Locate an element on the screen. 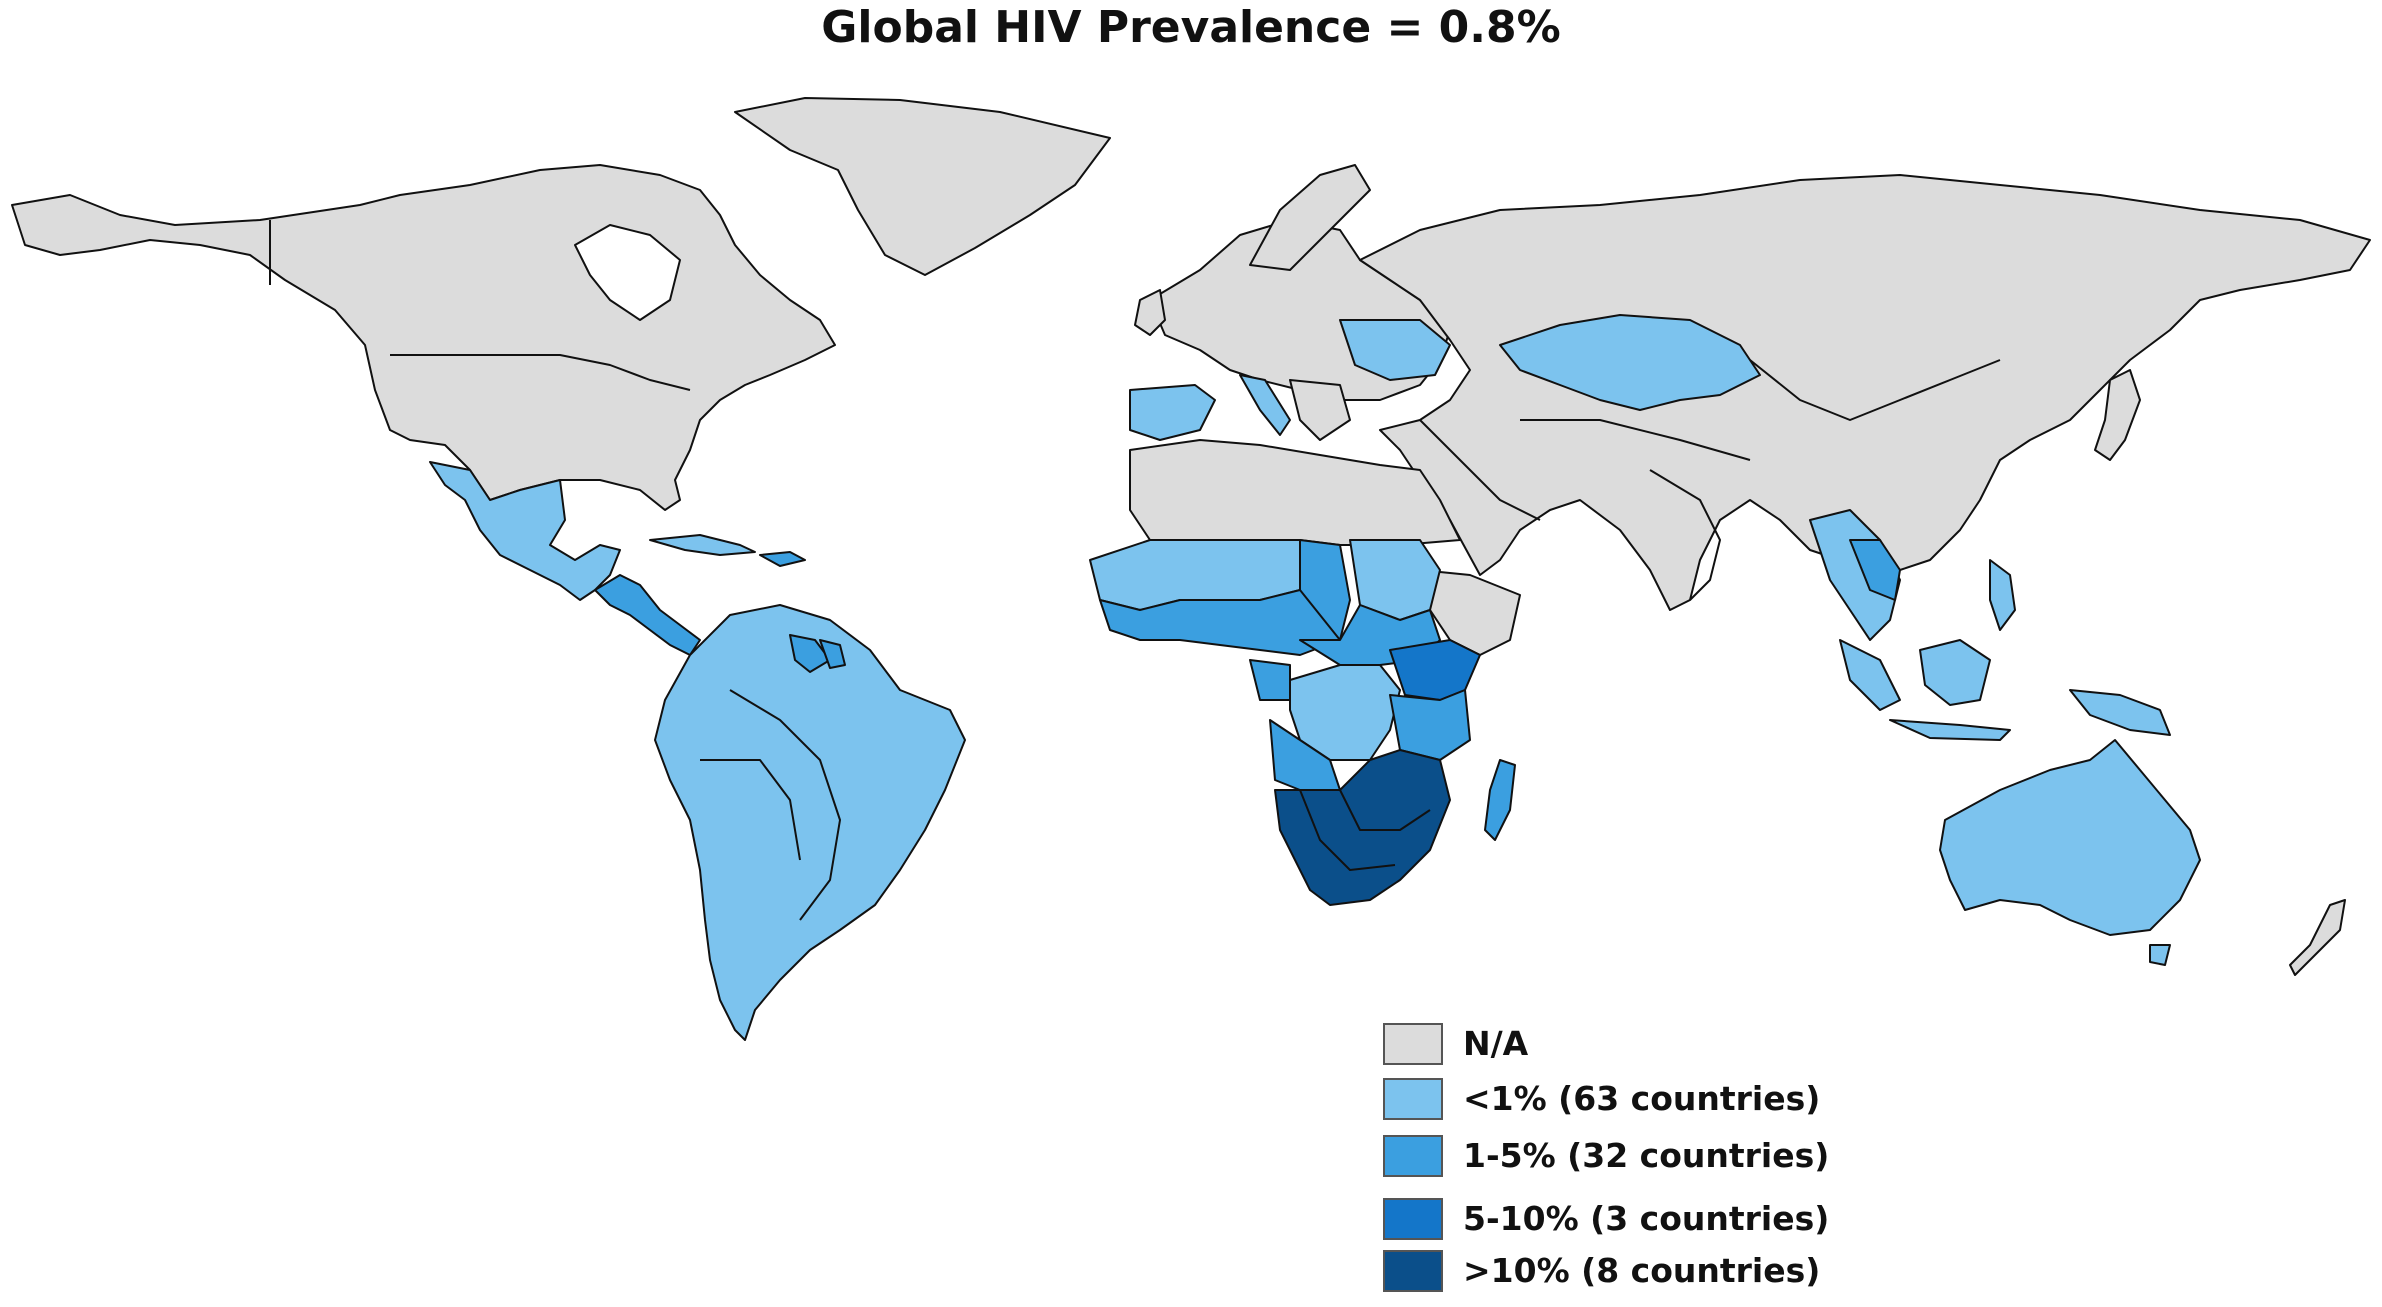 This screenshot has width=2382, height=1307. region-iberia is located at coordinates (1172, 412).